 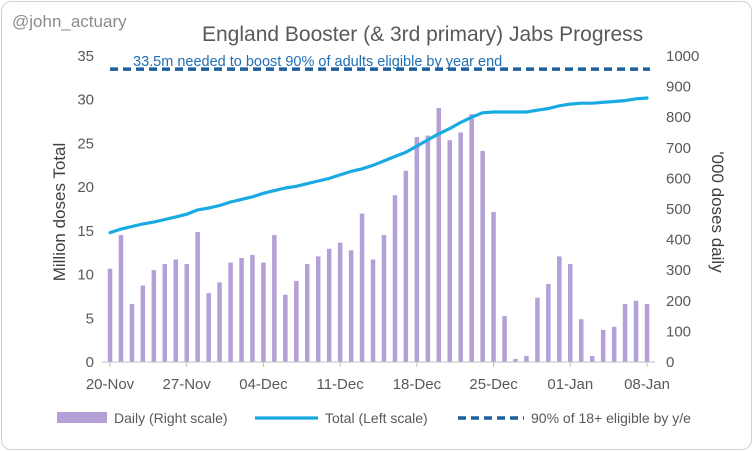 I want to click on bar-daily-25-Nov, so click(x=164, y=313).